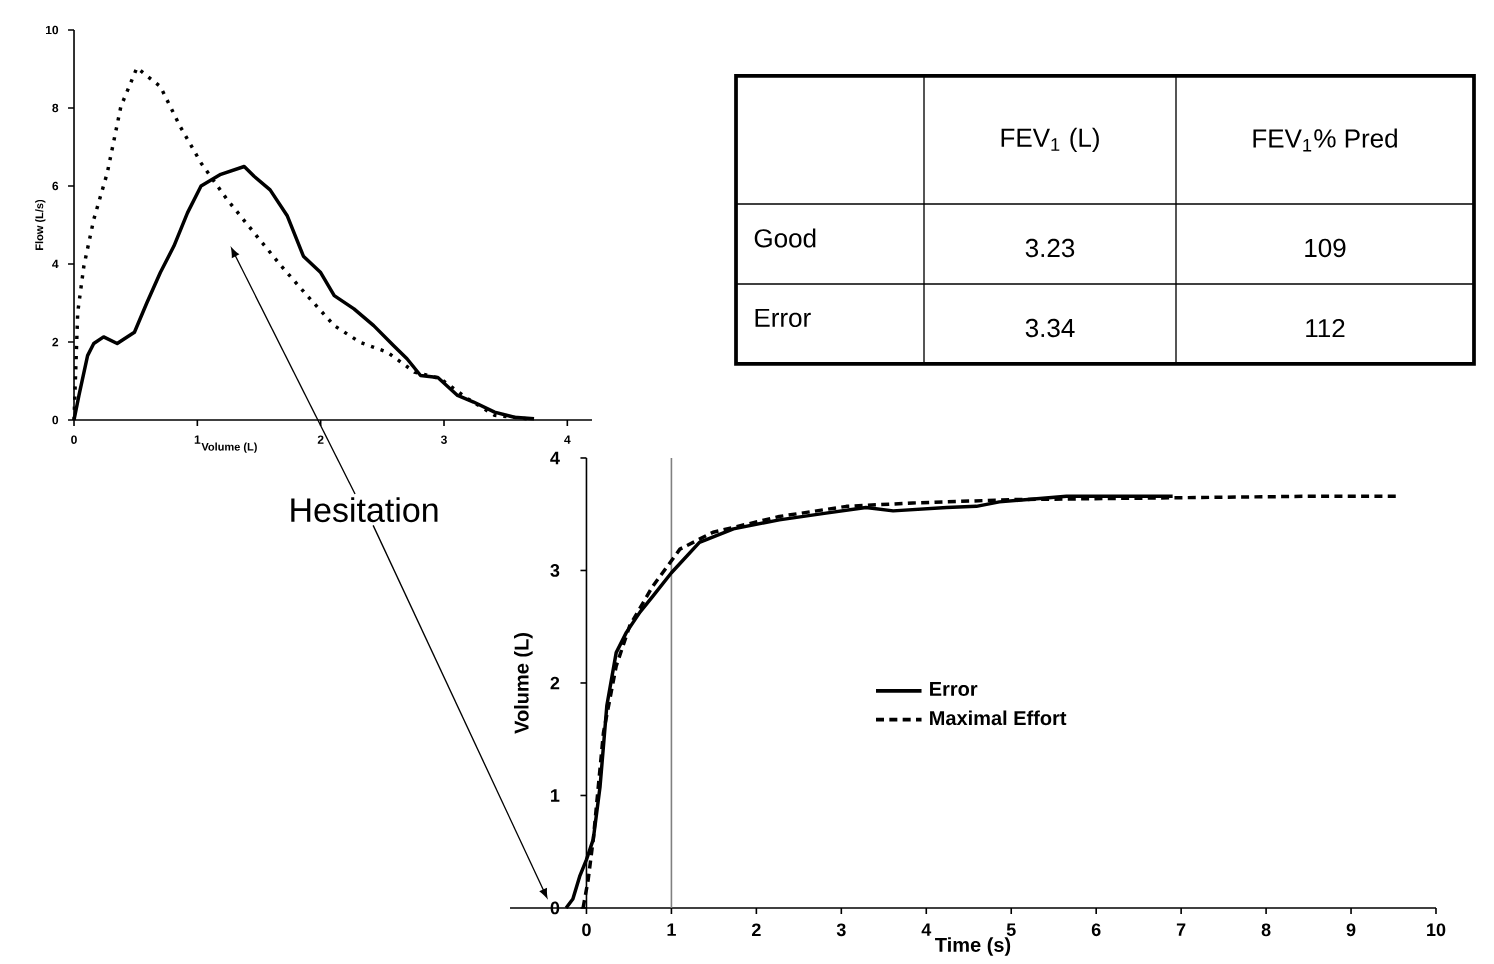 This screenshot has width=1494, height=964. I want to click on x-tick-label: 1, so click(671, 929).